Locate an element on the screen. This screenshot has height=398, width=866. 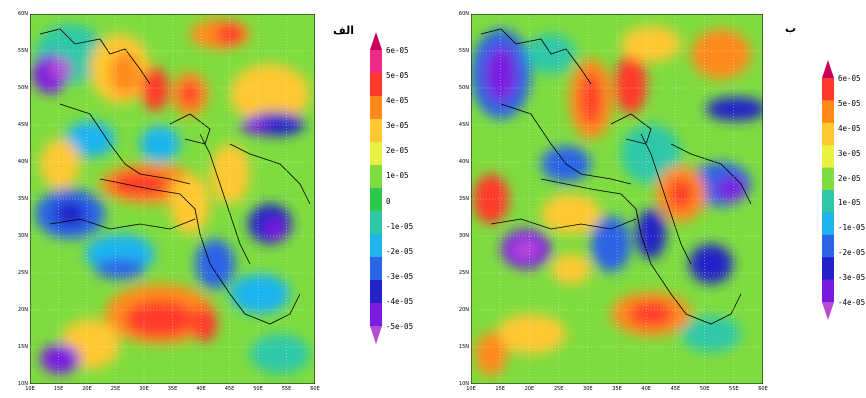
colorbar-a-svg is located at coordinates (376, 188).